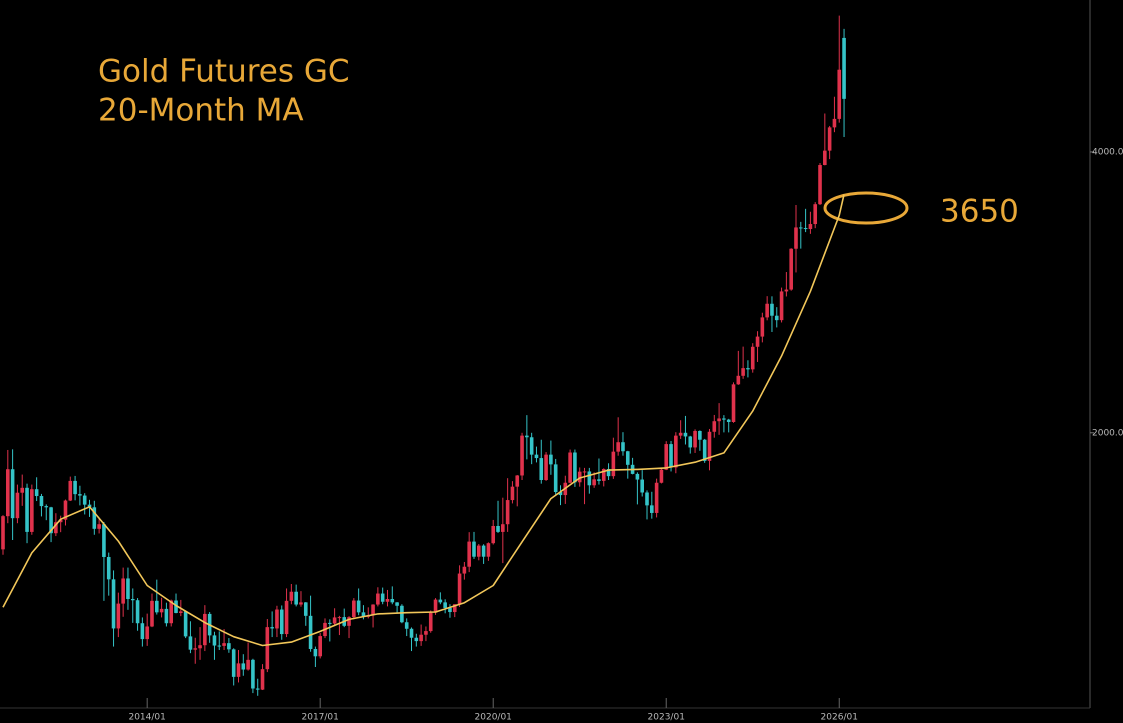 The height and width of the screenshot is (723, 1123). Describe the element at coordinates (666, 718) in the screenshot. I see `x-tick-label: 2023/01` at that location.